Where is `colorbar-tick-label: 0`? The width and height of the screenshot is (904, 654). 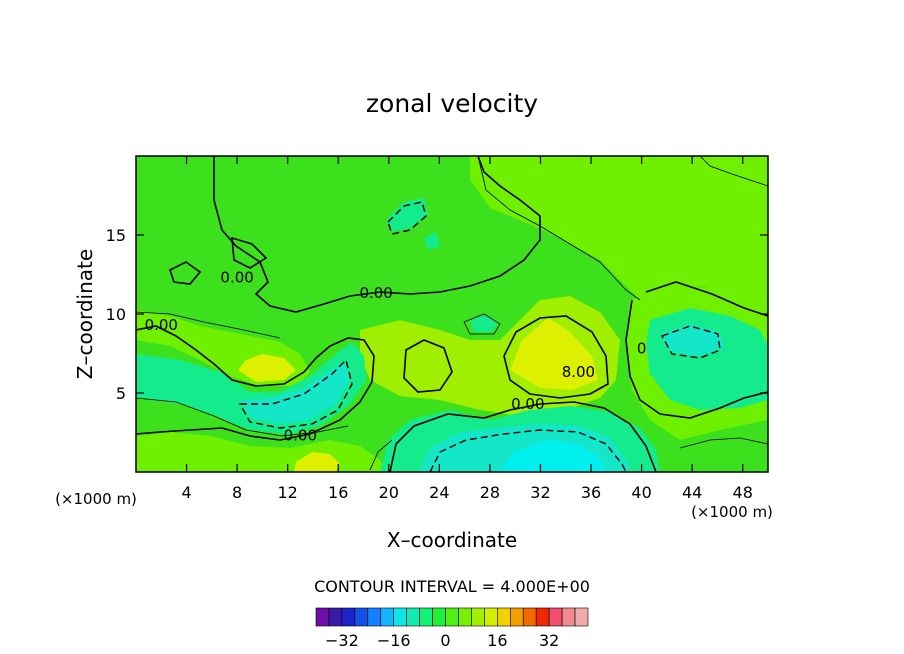 colorbar-tick-label: 0 is located at coordinates (445, 640).